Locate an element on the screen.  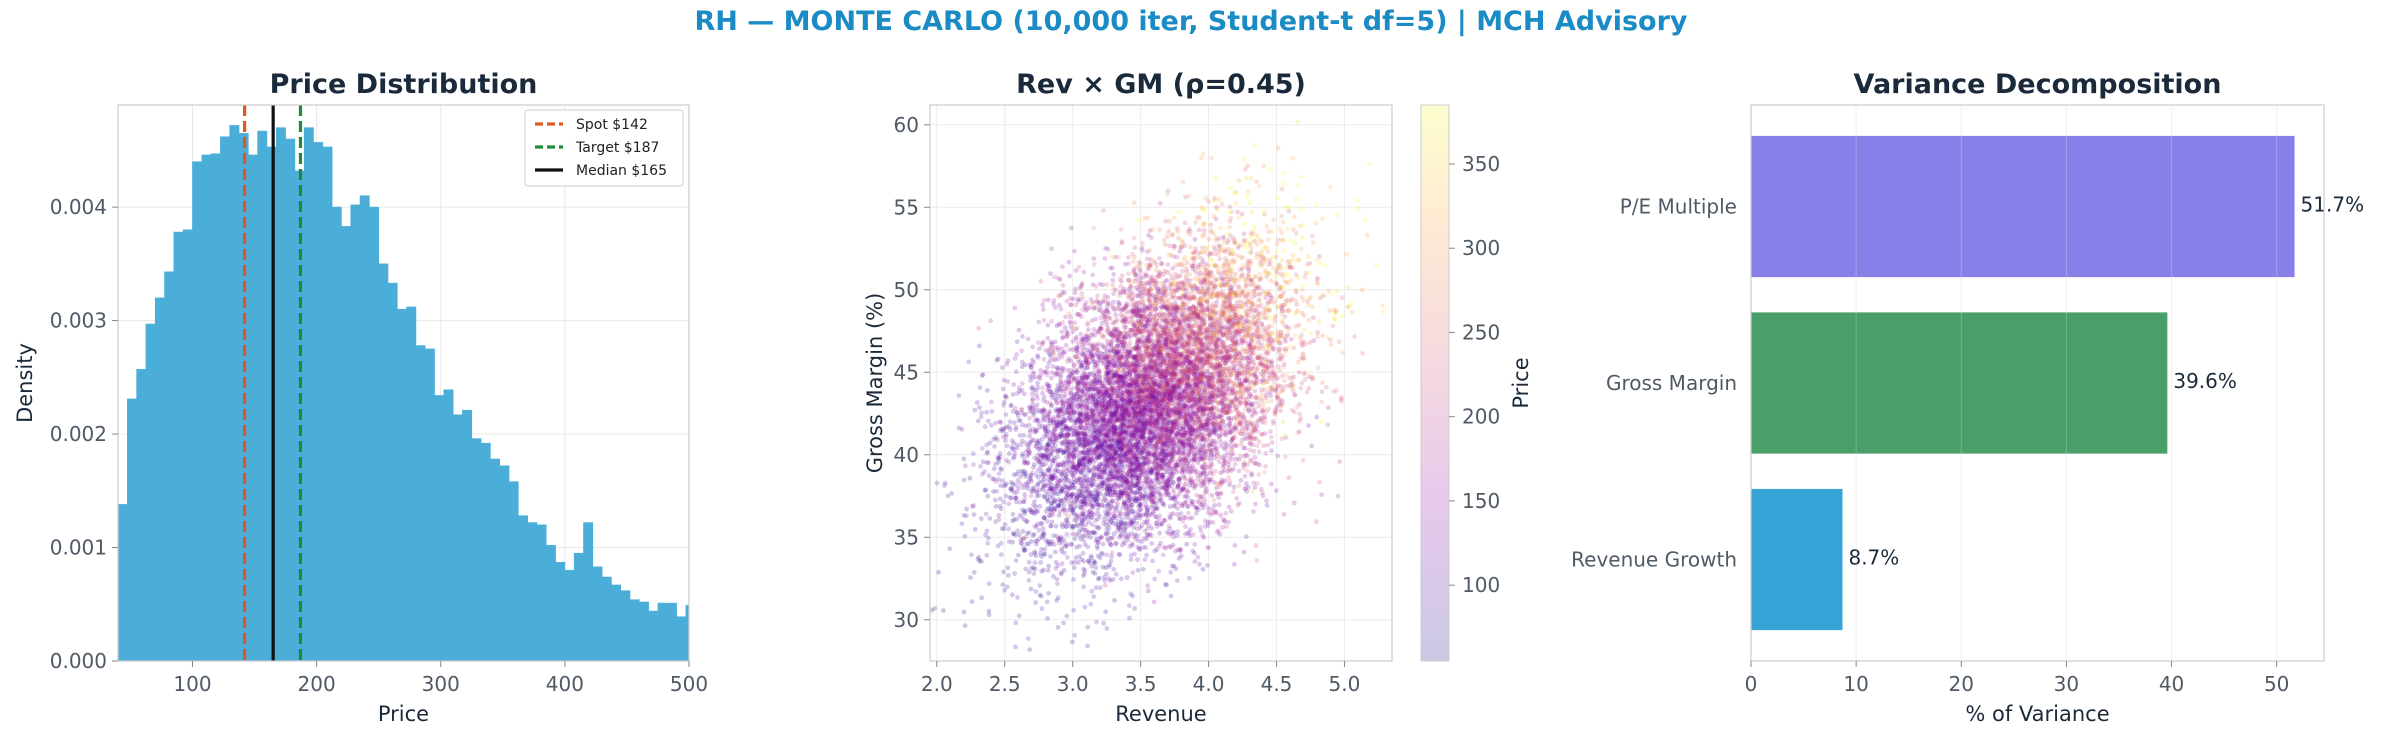
chart-title: Price Distribution is located at coordinates (404, 84).